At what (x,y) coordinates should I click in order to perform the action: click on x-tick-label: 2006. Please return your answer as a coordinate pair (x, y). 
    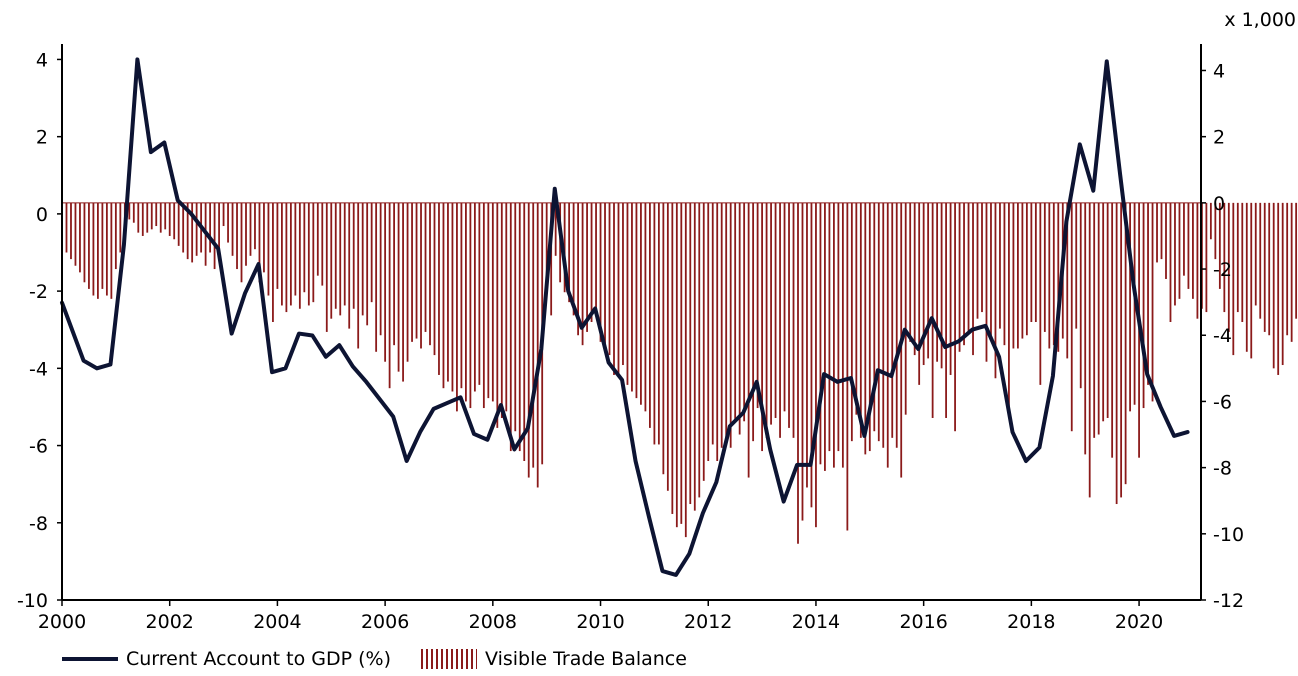
    Looking at the image, I should click on (385, 622).